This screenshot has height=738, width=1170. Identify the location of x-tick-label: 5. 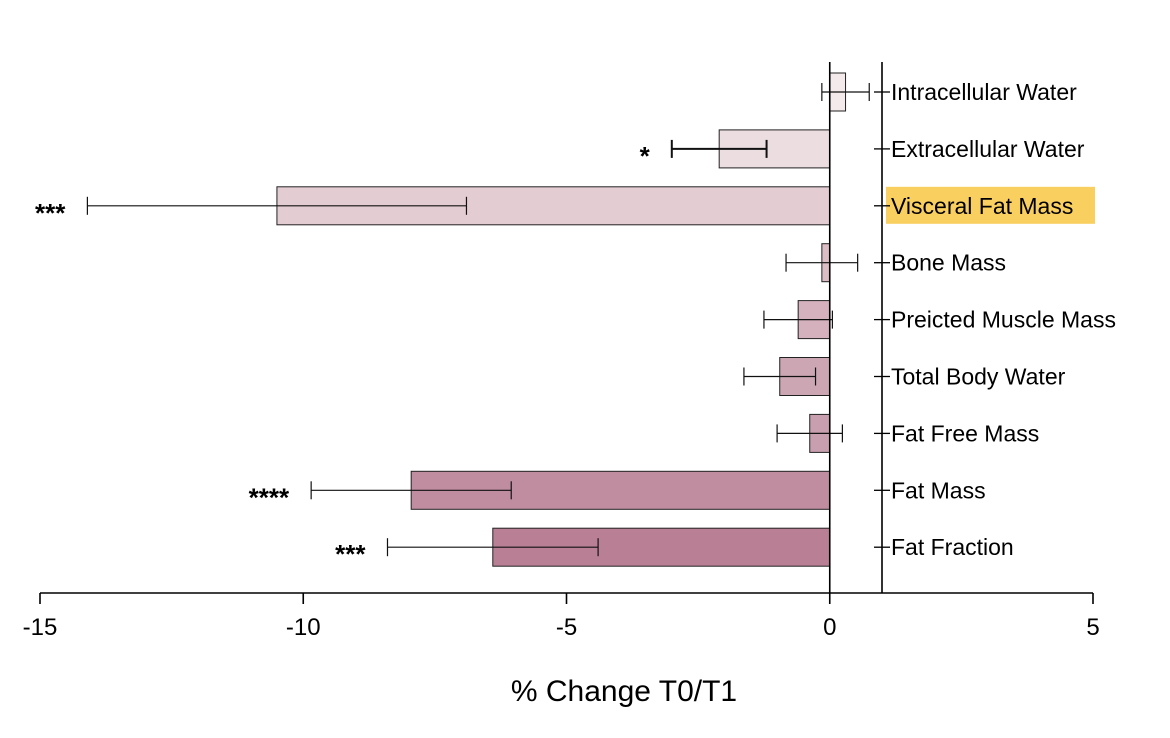
(1092, 627).